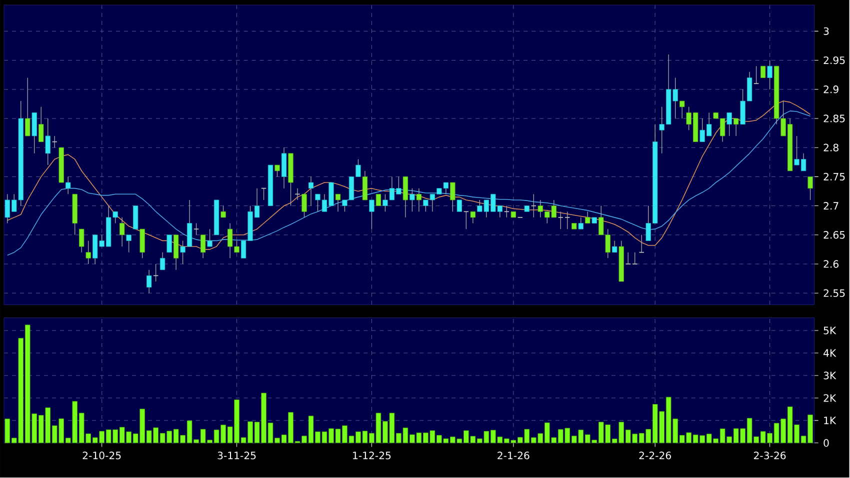  Describe the element at coordinates (655, 456) in the screenshot. I see `x-tick-label: 2-2-26` at that location.